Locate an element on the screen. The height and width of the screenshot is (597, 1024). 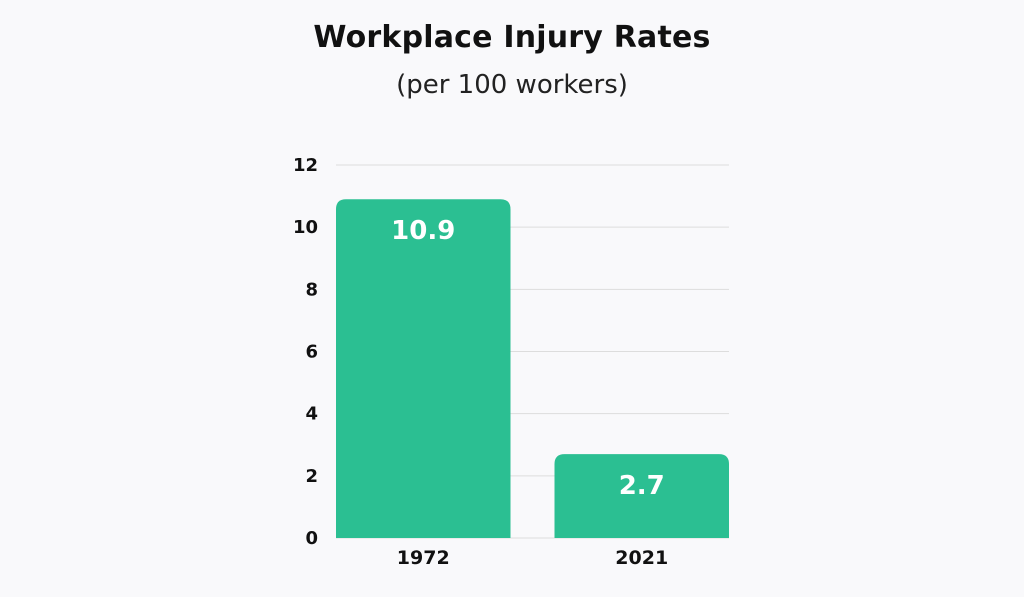
bar-value-label: 10.9 is located at coordinates (423, 231).